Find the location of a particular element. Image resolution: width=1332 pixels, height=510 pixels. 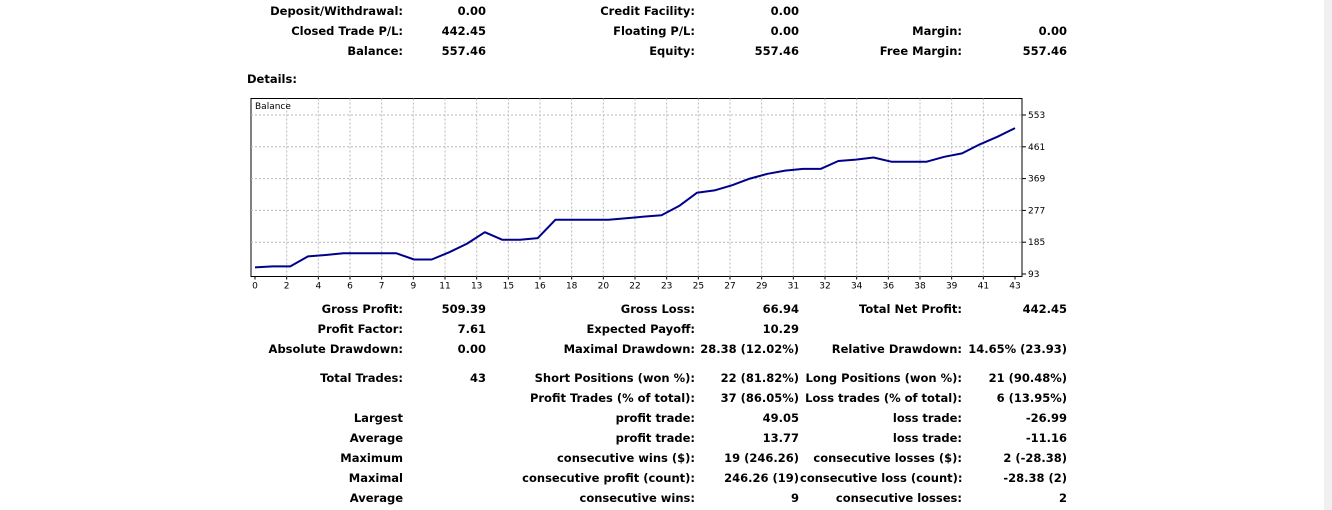

avg-cons-losses-label: consecutive losses: is located at coordinates (898, 498).